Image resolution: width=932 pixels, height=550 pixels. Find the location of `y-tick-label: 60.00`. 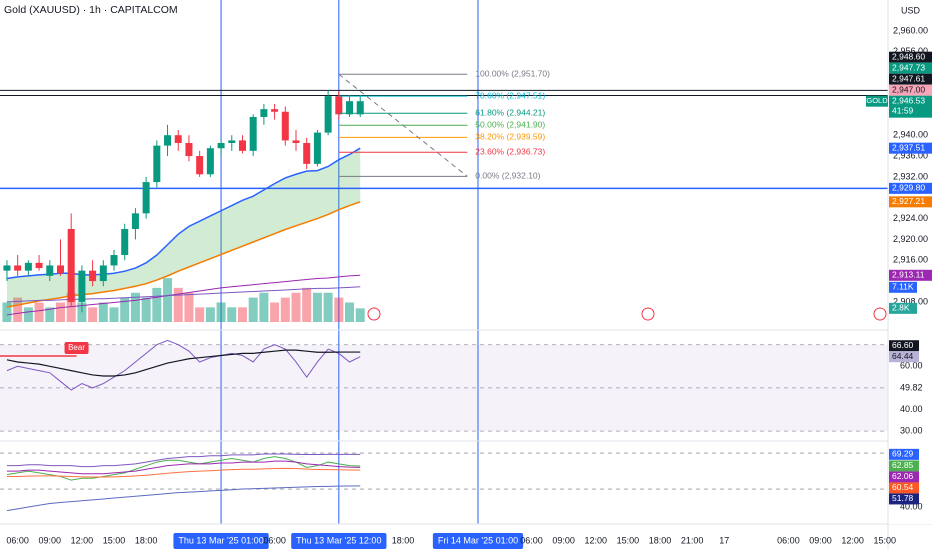

y-tick-label: 60.00 is located at coordinates (911, 366).